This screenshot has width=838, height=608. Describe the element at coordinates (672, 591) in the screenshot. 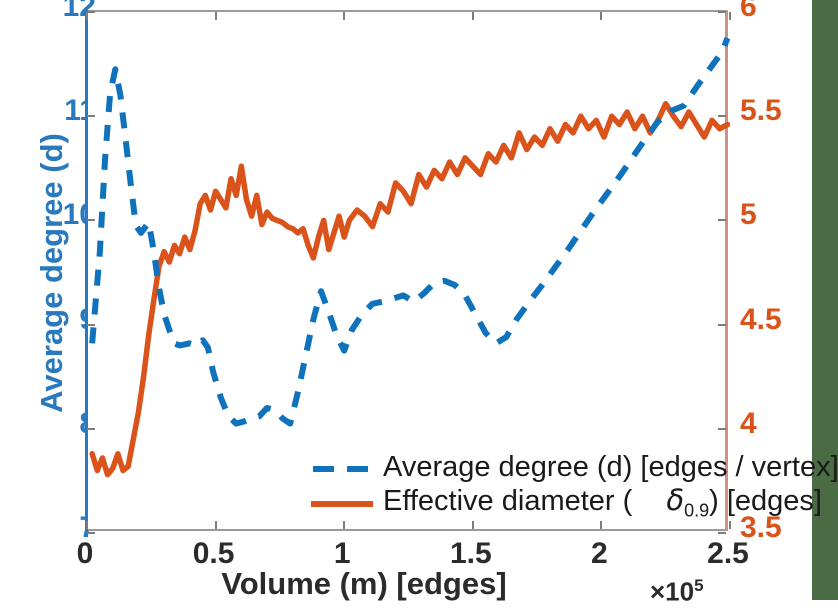

I see `x-axis-multiplier-prefix: ×10` at that location.